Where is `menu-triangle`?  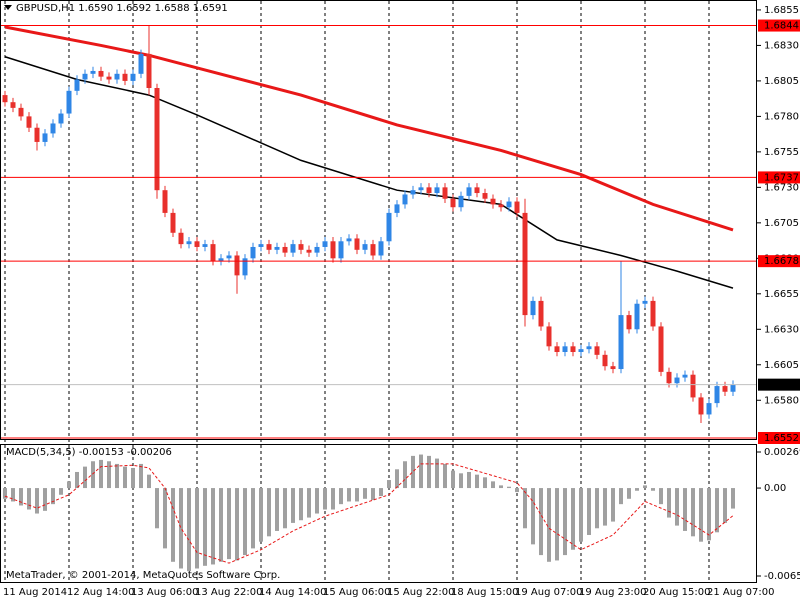
menu-triangle is located at coordinates (8, 7).